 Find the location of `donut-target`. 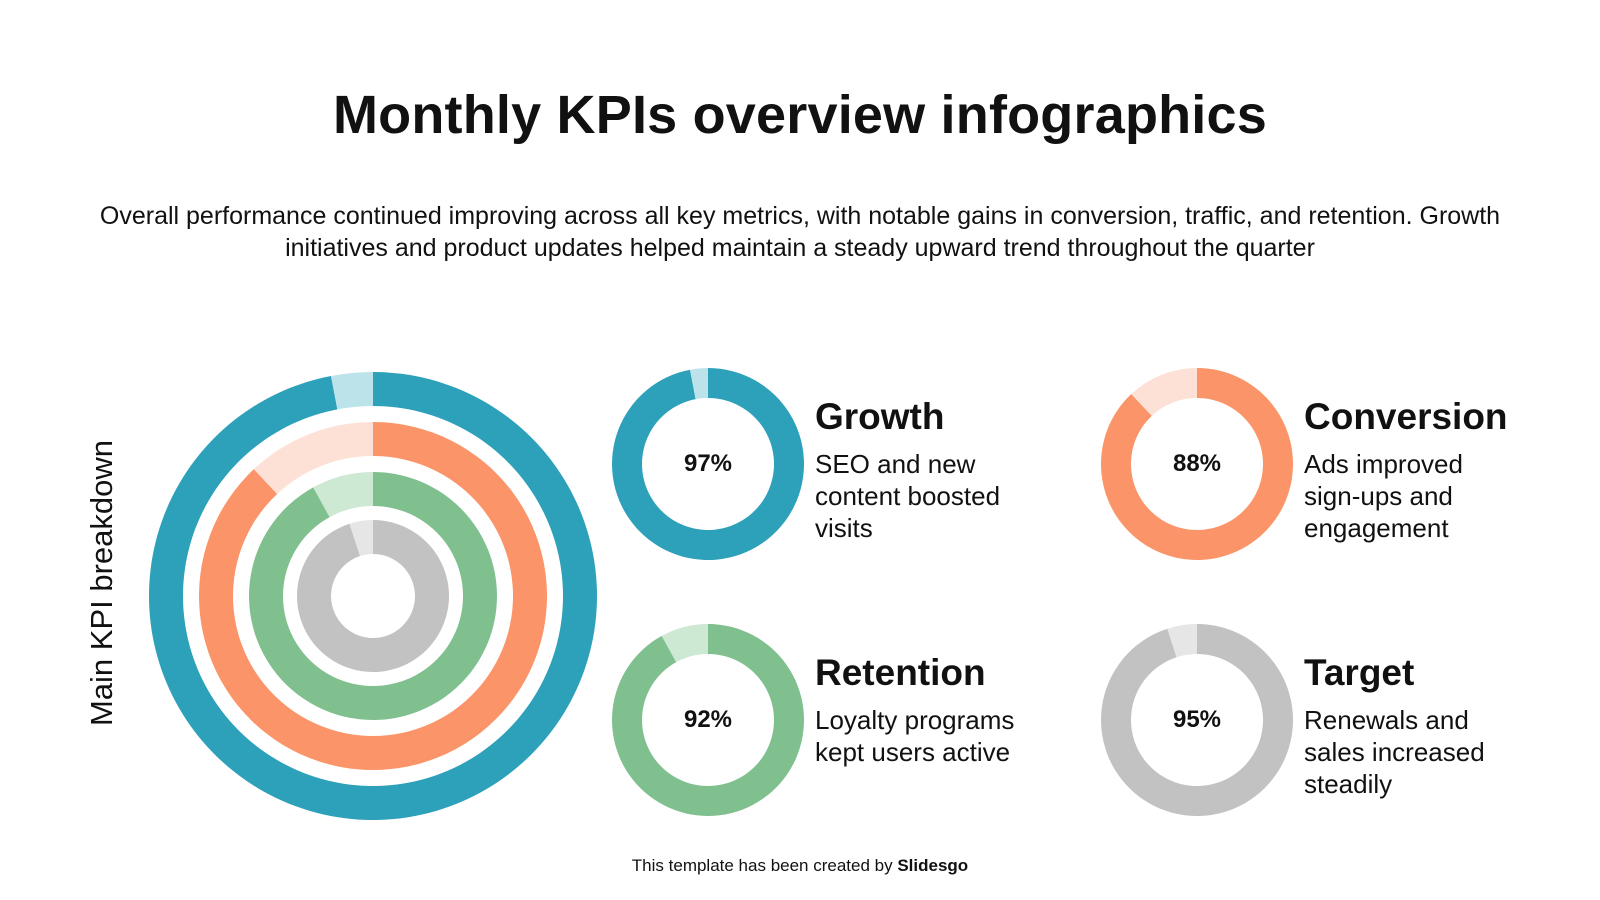

donut-target is located at coordinates (1197, 720).